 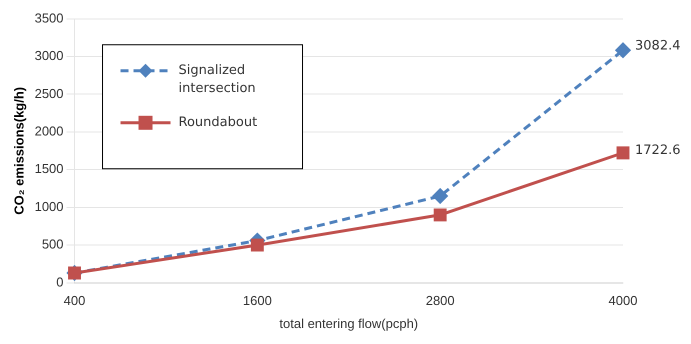 What do you see at coordinates (217, 79) in the screenshot?
I see `legend-label: Signalized intersection` at bounding box center [217, 79].